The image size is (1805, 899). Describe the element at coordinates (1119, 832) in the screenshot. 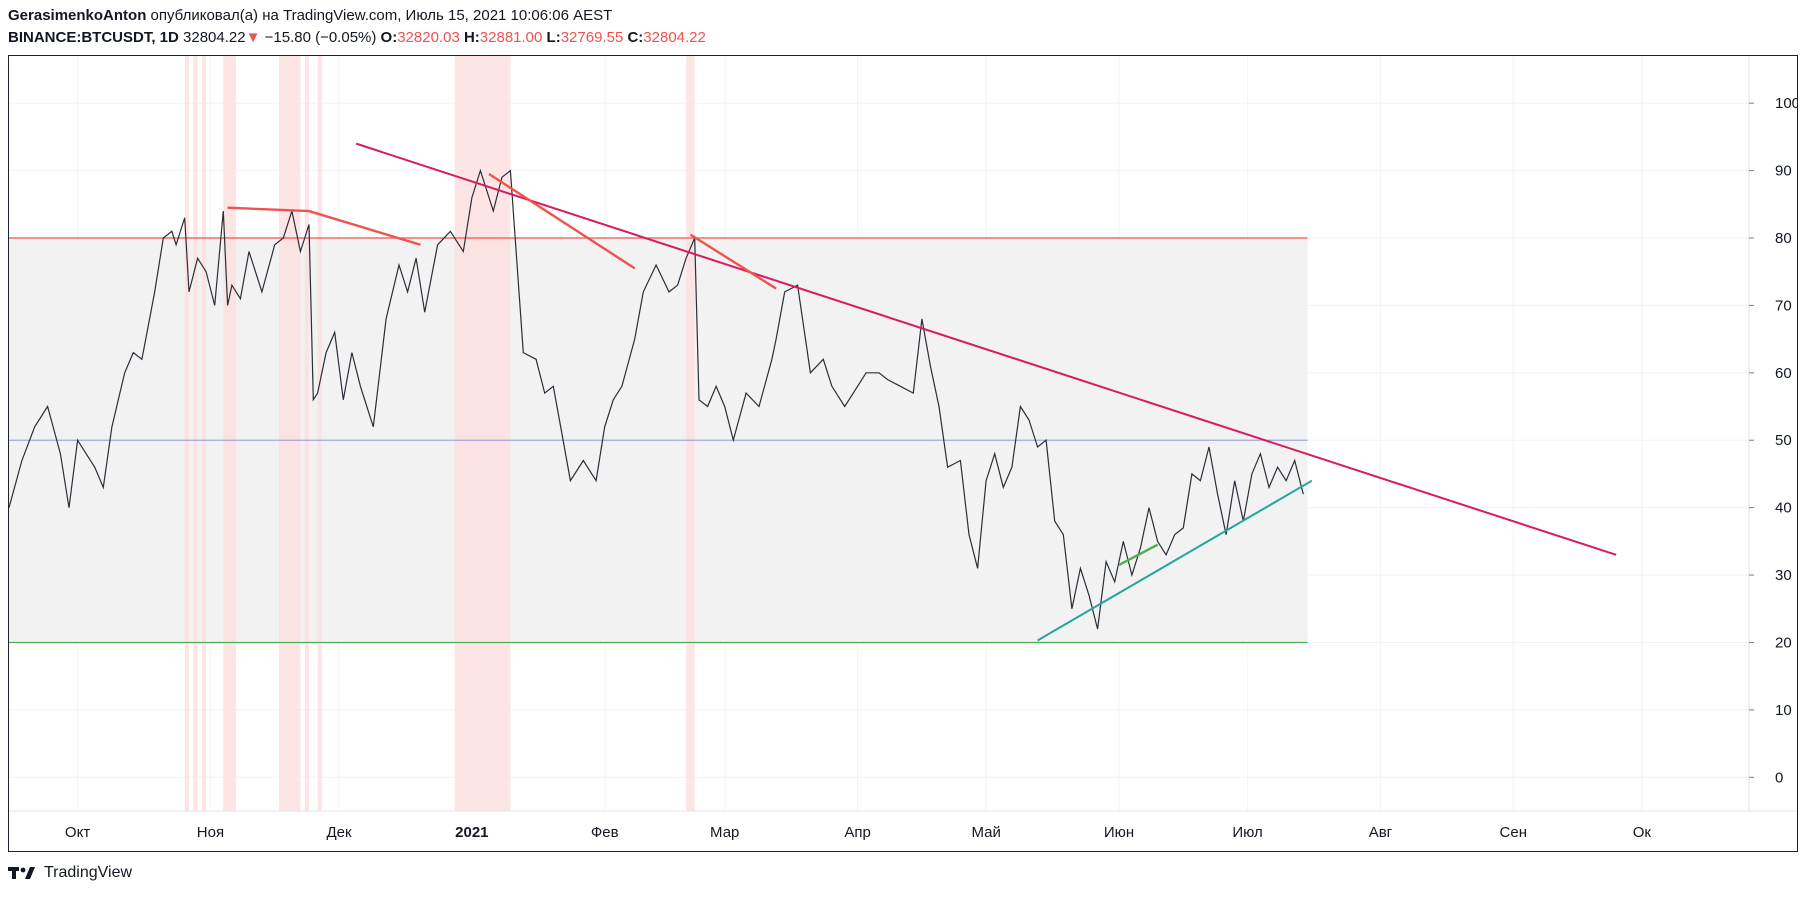

I see `x-tick-label: Июн` at that location.